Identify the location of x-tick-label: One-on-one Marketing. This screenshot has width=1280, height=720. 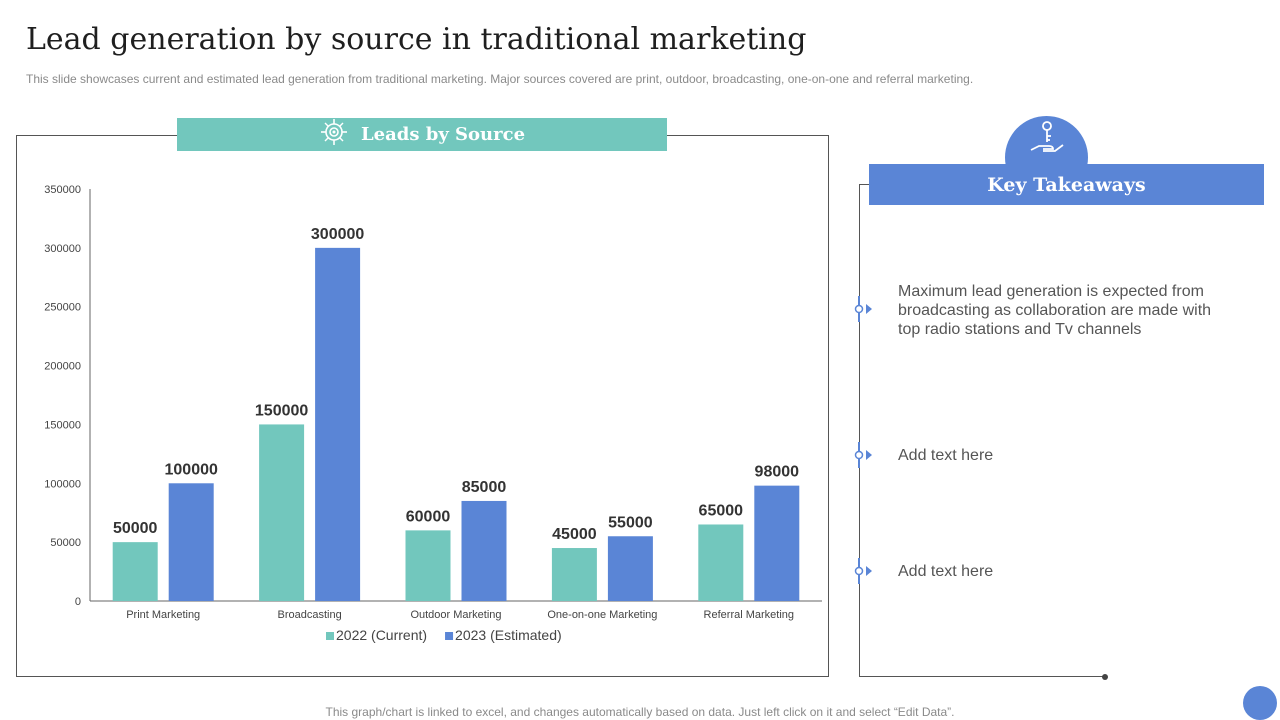
(602, 615).